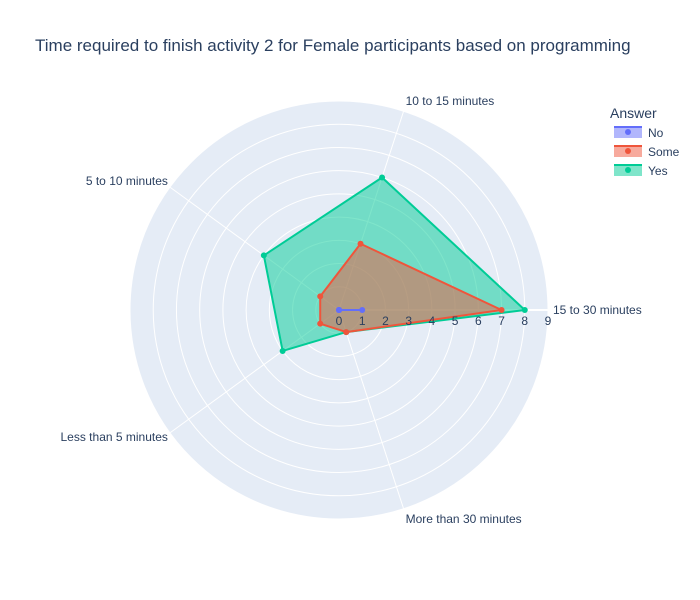 Image resolution: width=700 pixels, height=600 pixels. What do you see at coordinates (362, 321) in the screenshot?
I see `radial-tick-label: 1` at bounding box center [362, 321].